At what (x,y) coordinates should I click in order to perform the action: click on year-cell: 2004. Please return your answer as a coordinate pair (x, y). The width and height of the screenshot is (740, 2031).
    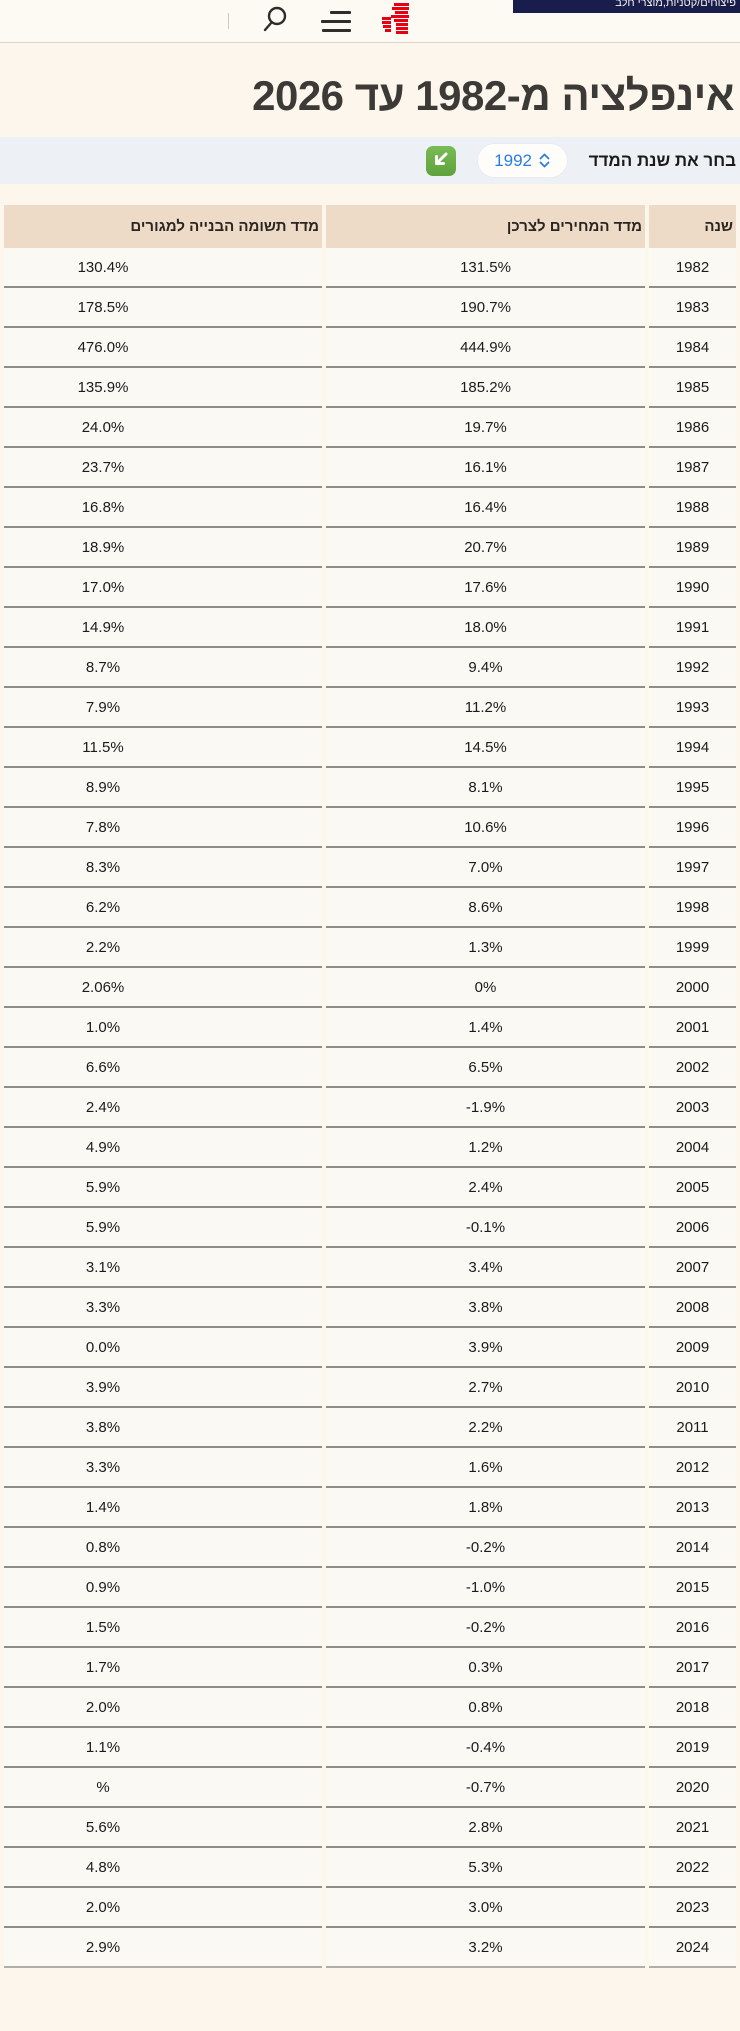
    Looking at the image, I should click on (692, 1148).